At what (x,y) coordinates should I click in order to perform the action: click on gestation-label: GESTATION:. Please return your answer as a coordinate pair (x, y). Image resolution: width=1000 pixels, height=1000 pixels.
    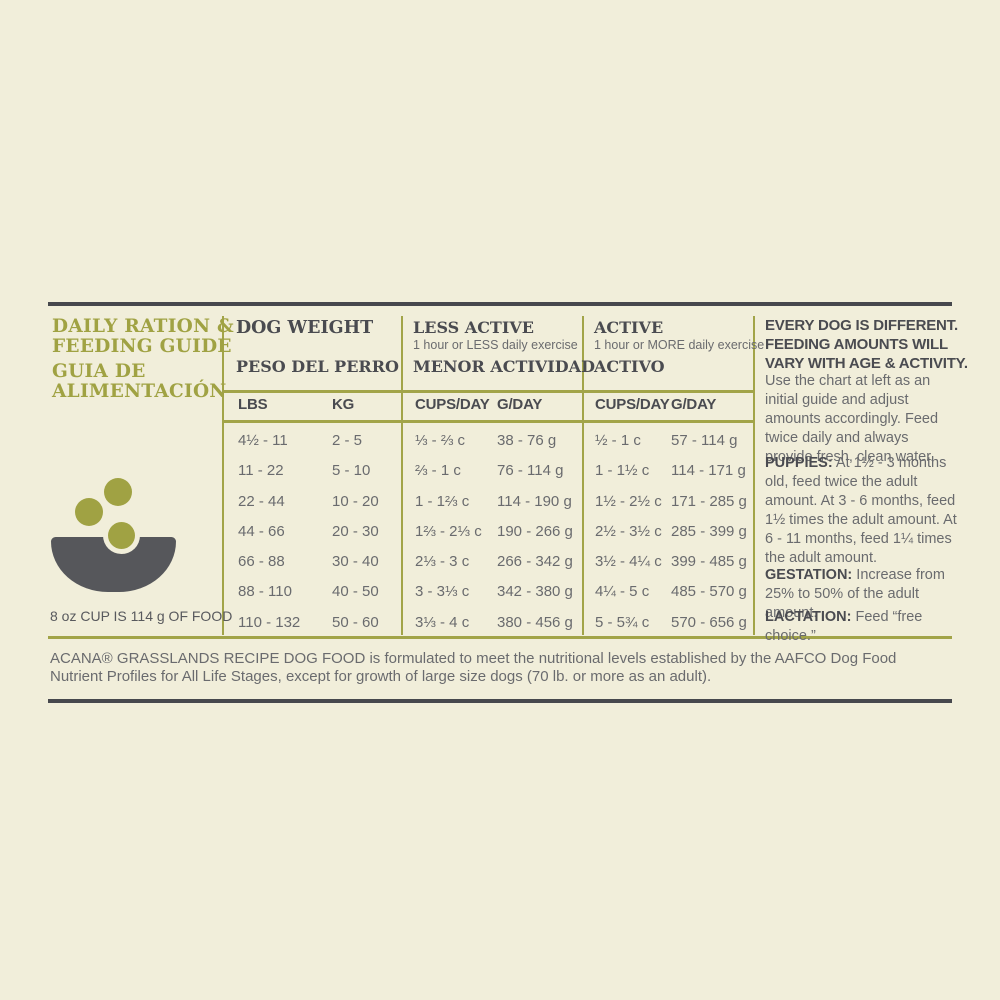
    Looking at the image, I should click on (809, 575).